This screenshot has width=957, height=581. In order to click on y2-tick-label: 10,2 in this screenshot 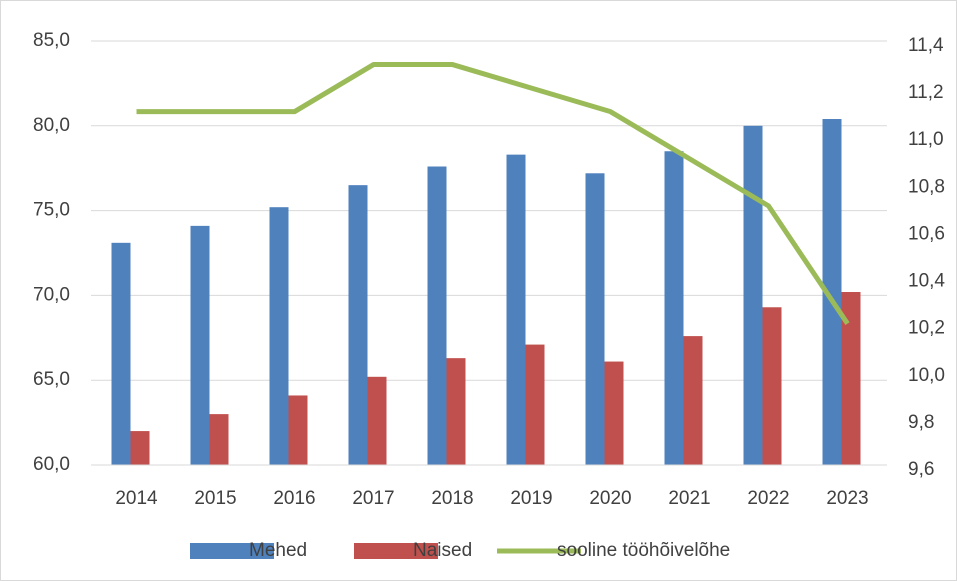, I will do `click(926, 328)`.